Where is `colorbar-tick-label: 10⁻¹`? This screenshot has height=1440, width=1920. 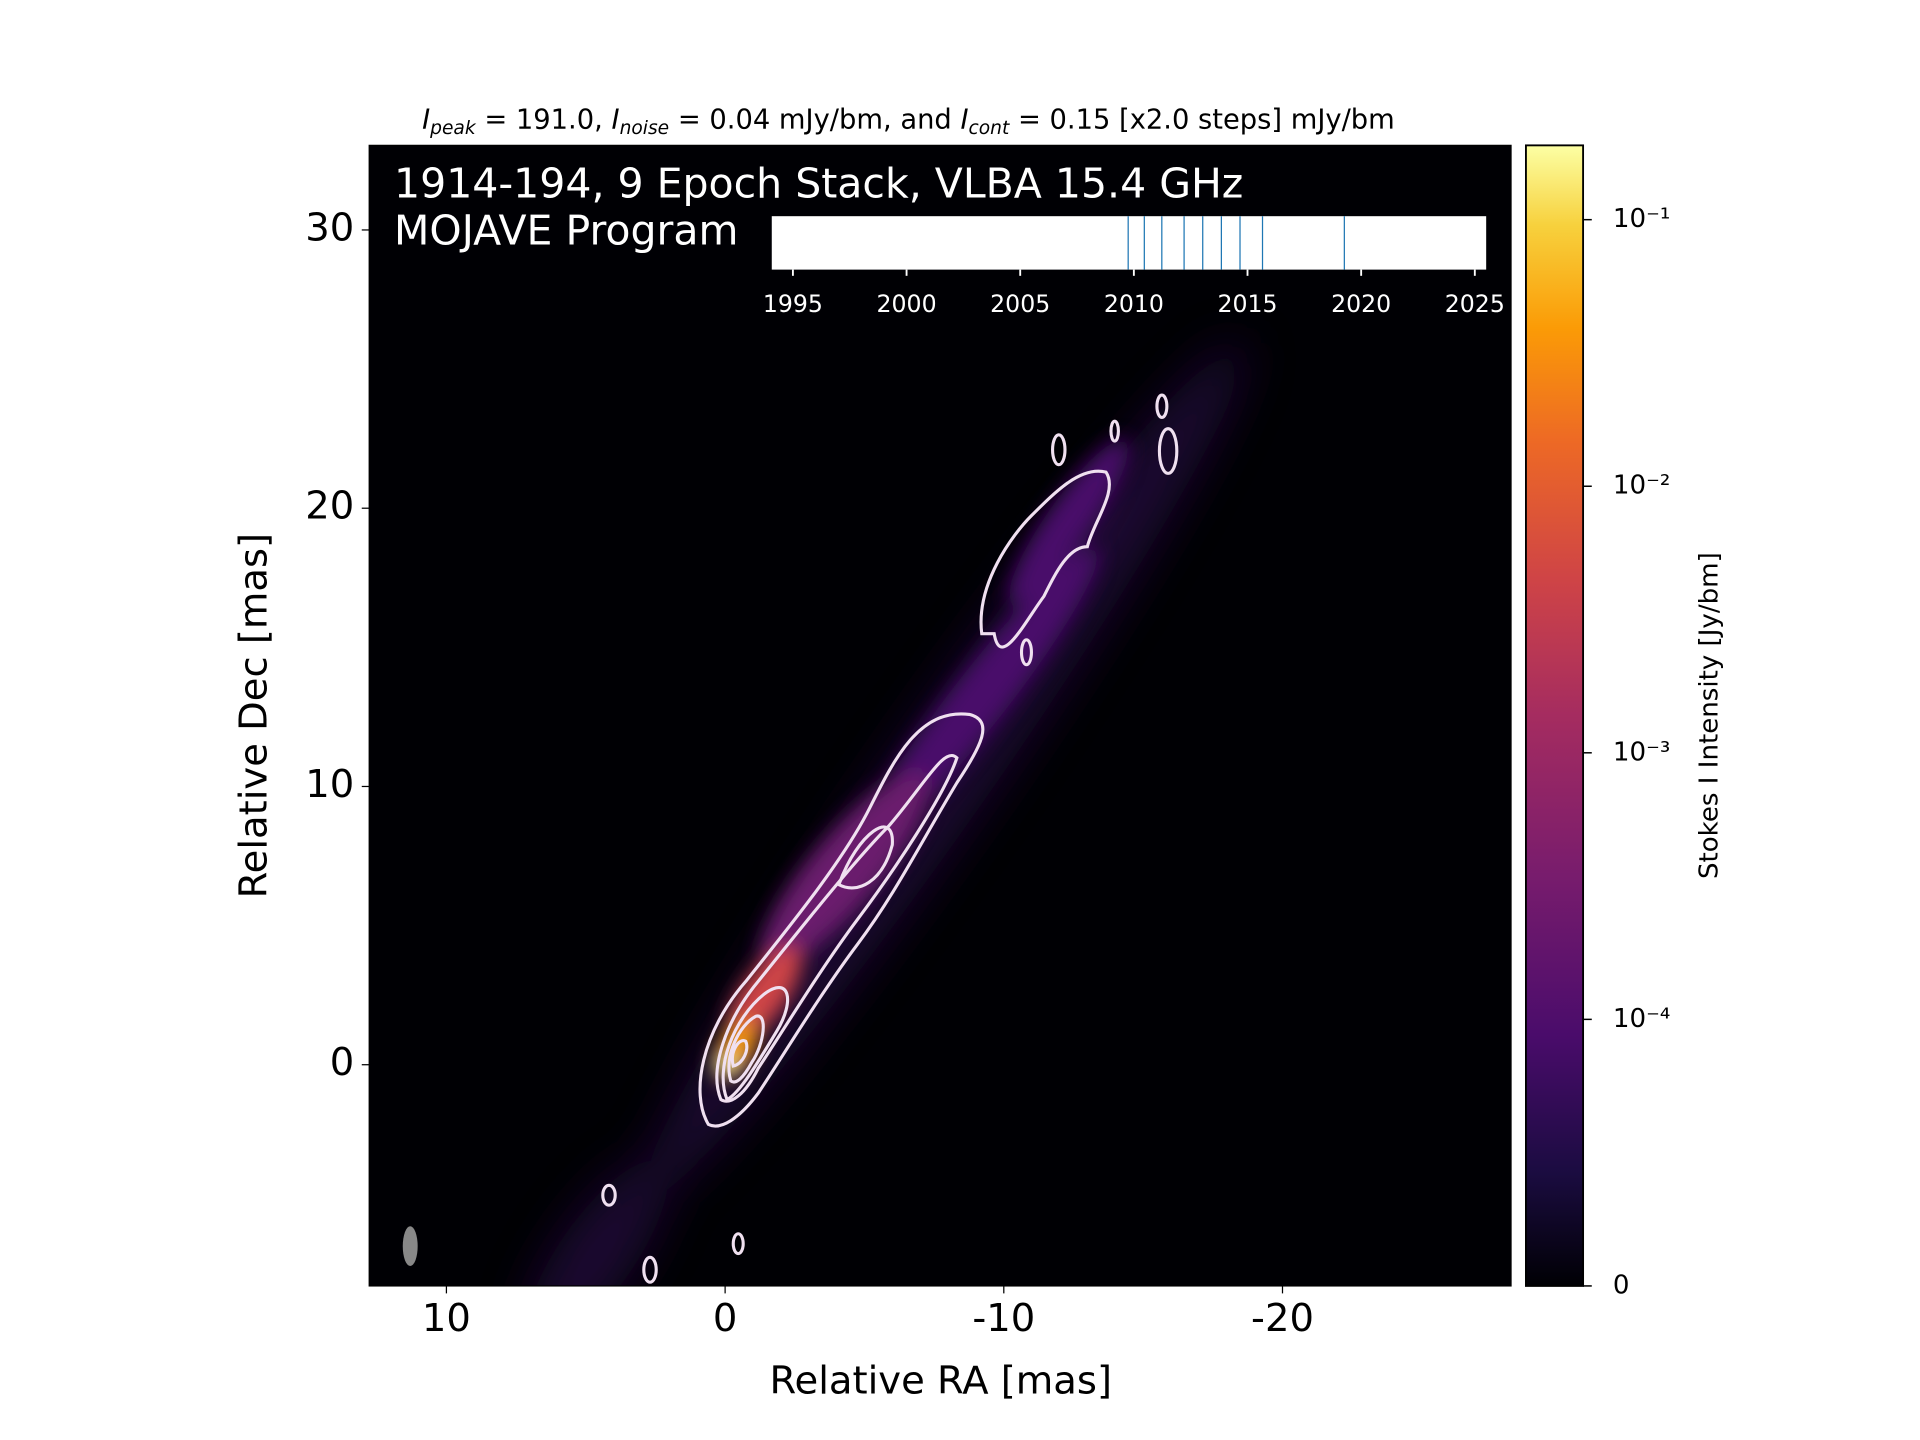
colorbar-tick-label: 10⁻¹ is located at coordinates (1641, 219).